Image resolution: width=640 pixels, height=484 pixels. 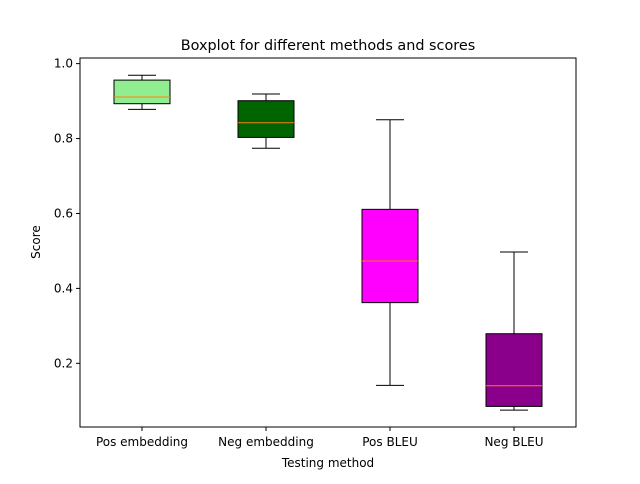 I want to click on chart-title: Boxplot for different methods and scores, so click(x=328, y=46).